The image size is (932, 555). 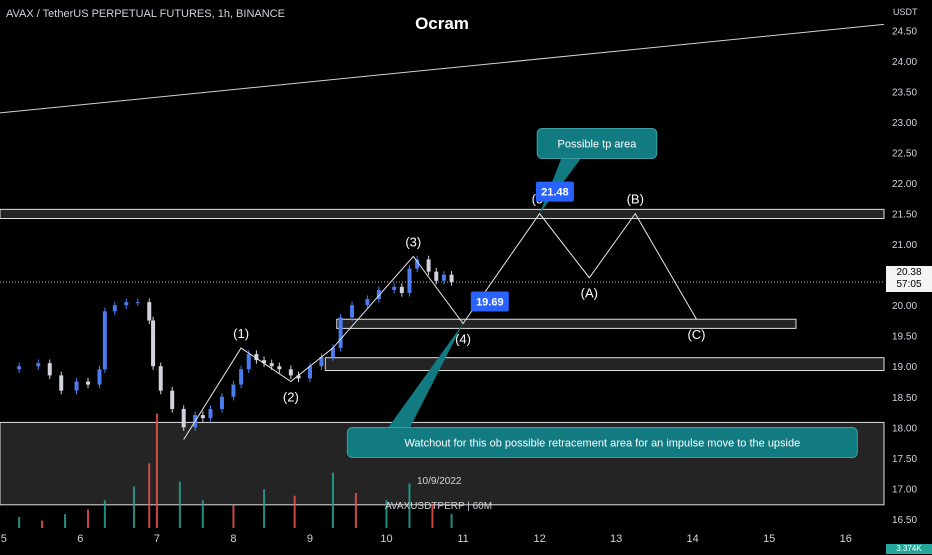 I want to click on wave-label-0: (1), so click(x=241, y=333).